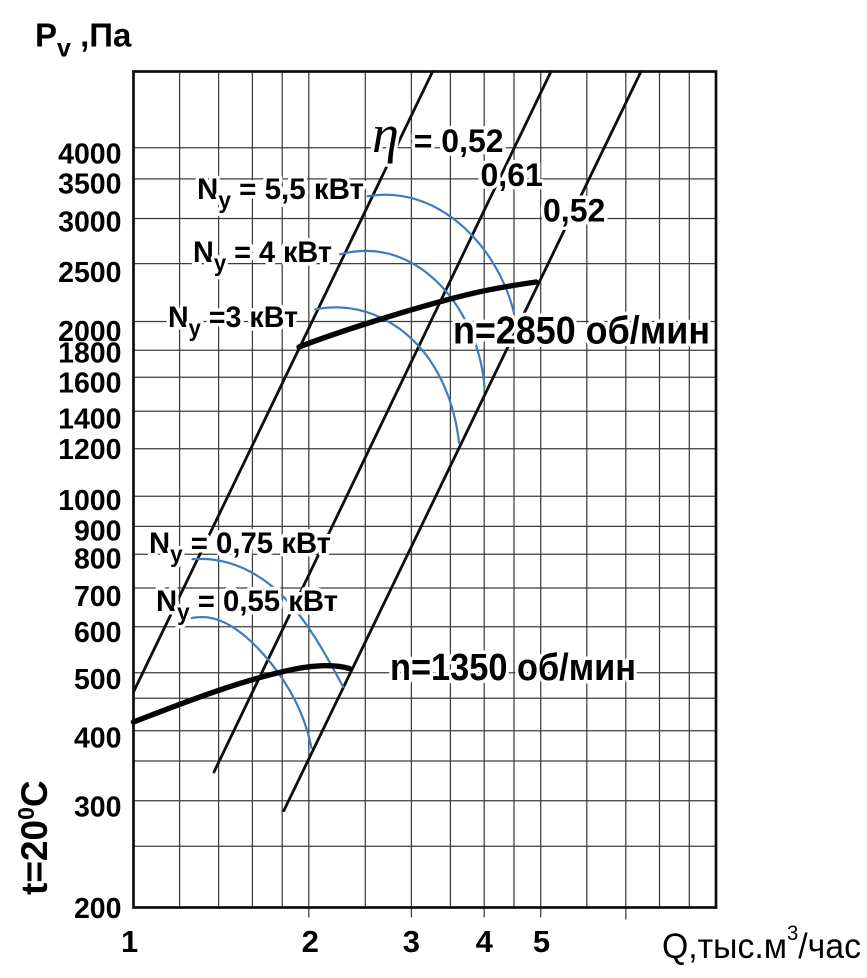 This screenshot has width=867, height=978. Describe the element at coordinates (34, 837) in the screenshot. I see `svg-text: t=200C` at that location.